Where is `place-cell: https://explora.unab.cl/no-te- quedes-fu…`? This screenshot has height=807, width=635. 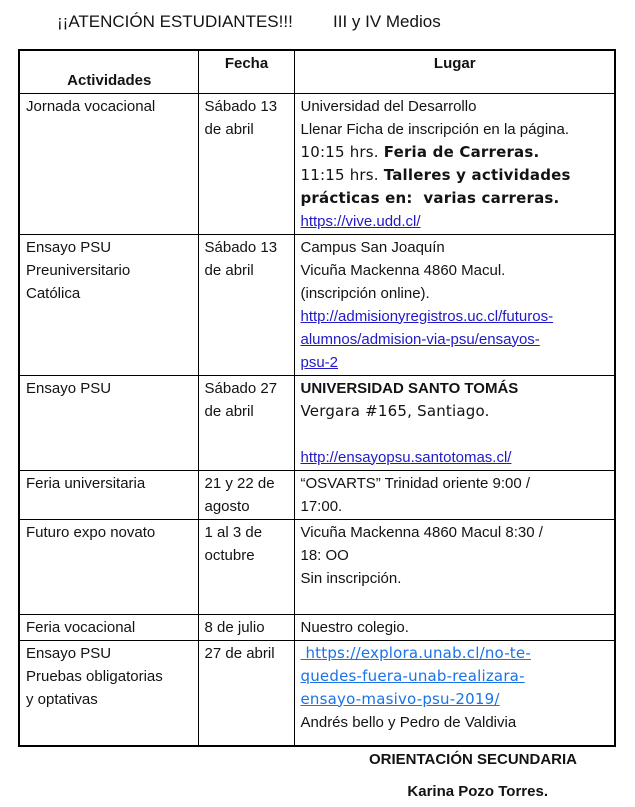 place-cell: https://explora.unab.cl/no-te- quedes-fu… is located at coordinates (454, 693).